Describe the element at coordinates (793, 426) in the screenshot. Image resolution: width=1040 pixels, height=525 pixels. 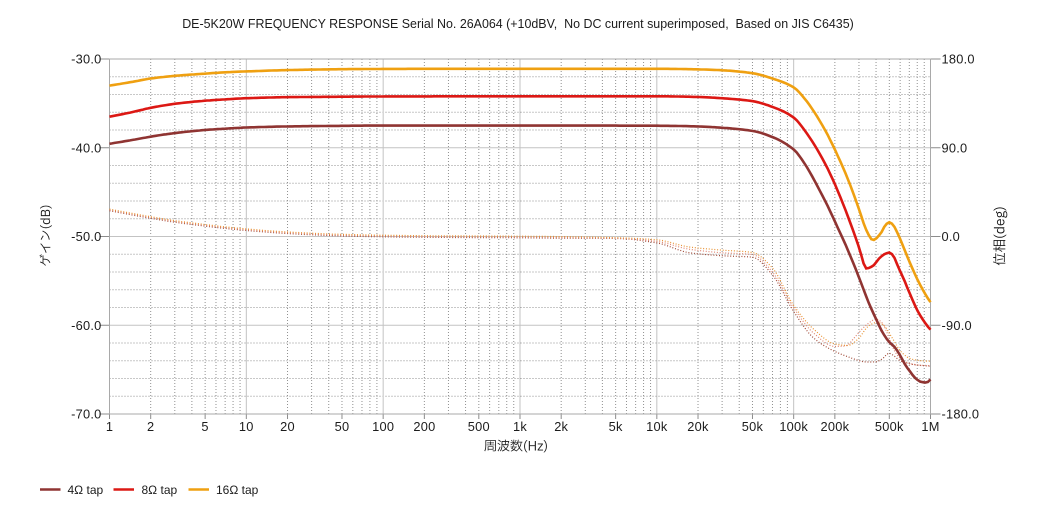
I see `svg-text: 100k` at that location.